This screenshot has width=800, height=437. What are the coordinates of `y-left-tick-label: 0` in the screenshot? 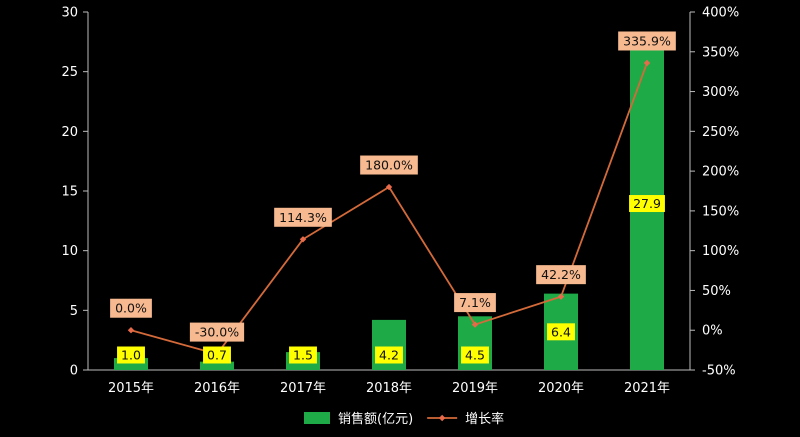 It's located at (74, 371).